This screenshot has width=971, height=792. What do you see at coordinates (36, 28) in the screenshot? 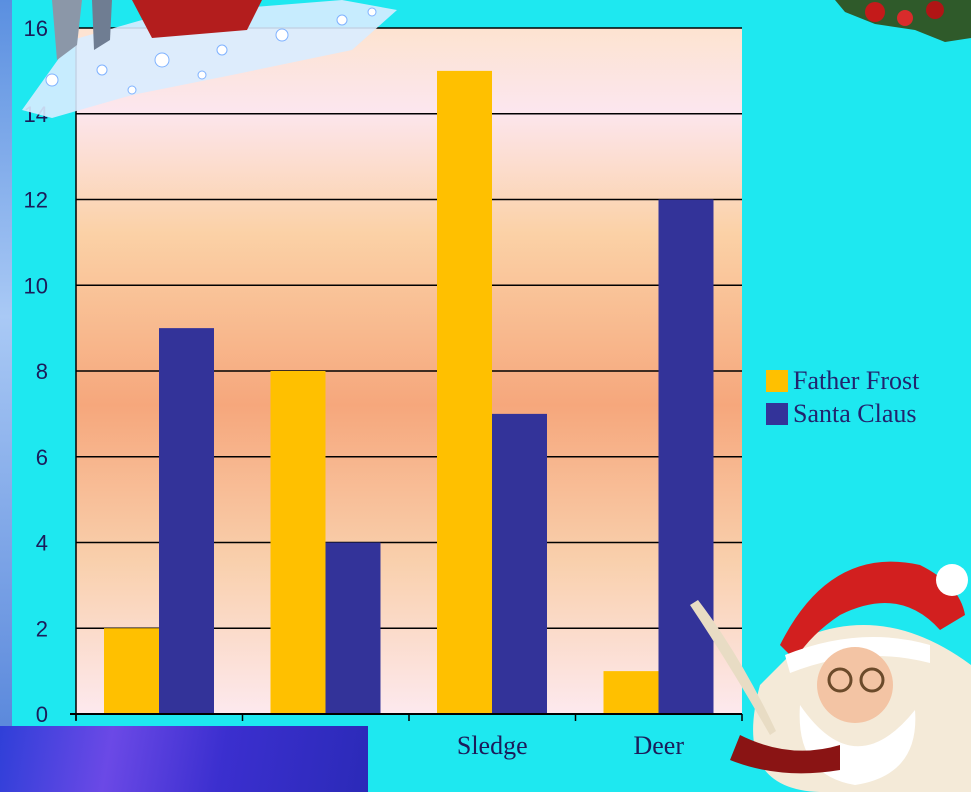
I see `y-tick-label: 16` at bounding box center [36, 28].